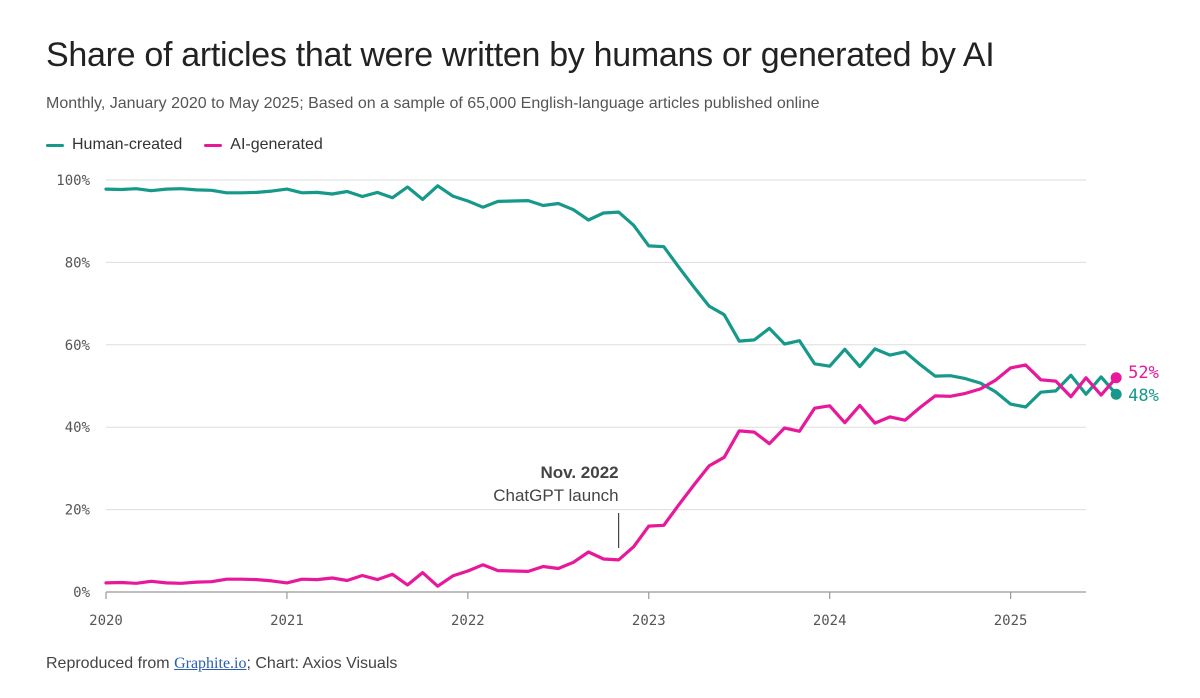  What do you see at coordinates (210, 663) in the screenshot?
I see `source-link: Graphite.io` at bounding box center [210, 663].